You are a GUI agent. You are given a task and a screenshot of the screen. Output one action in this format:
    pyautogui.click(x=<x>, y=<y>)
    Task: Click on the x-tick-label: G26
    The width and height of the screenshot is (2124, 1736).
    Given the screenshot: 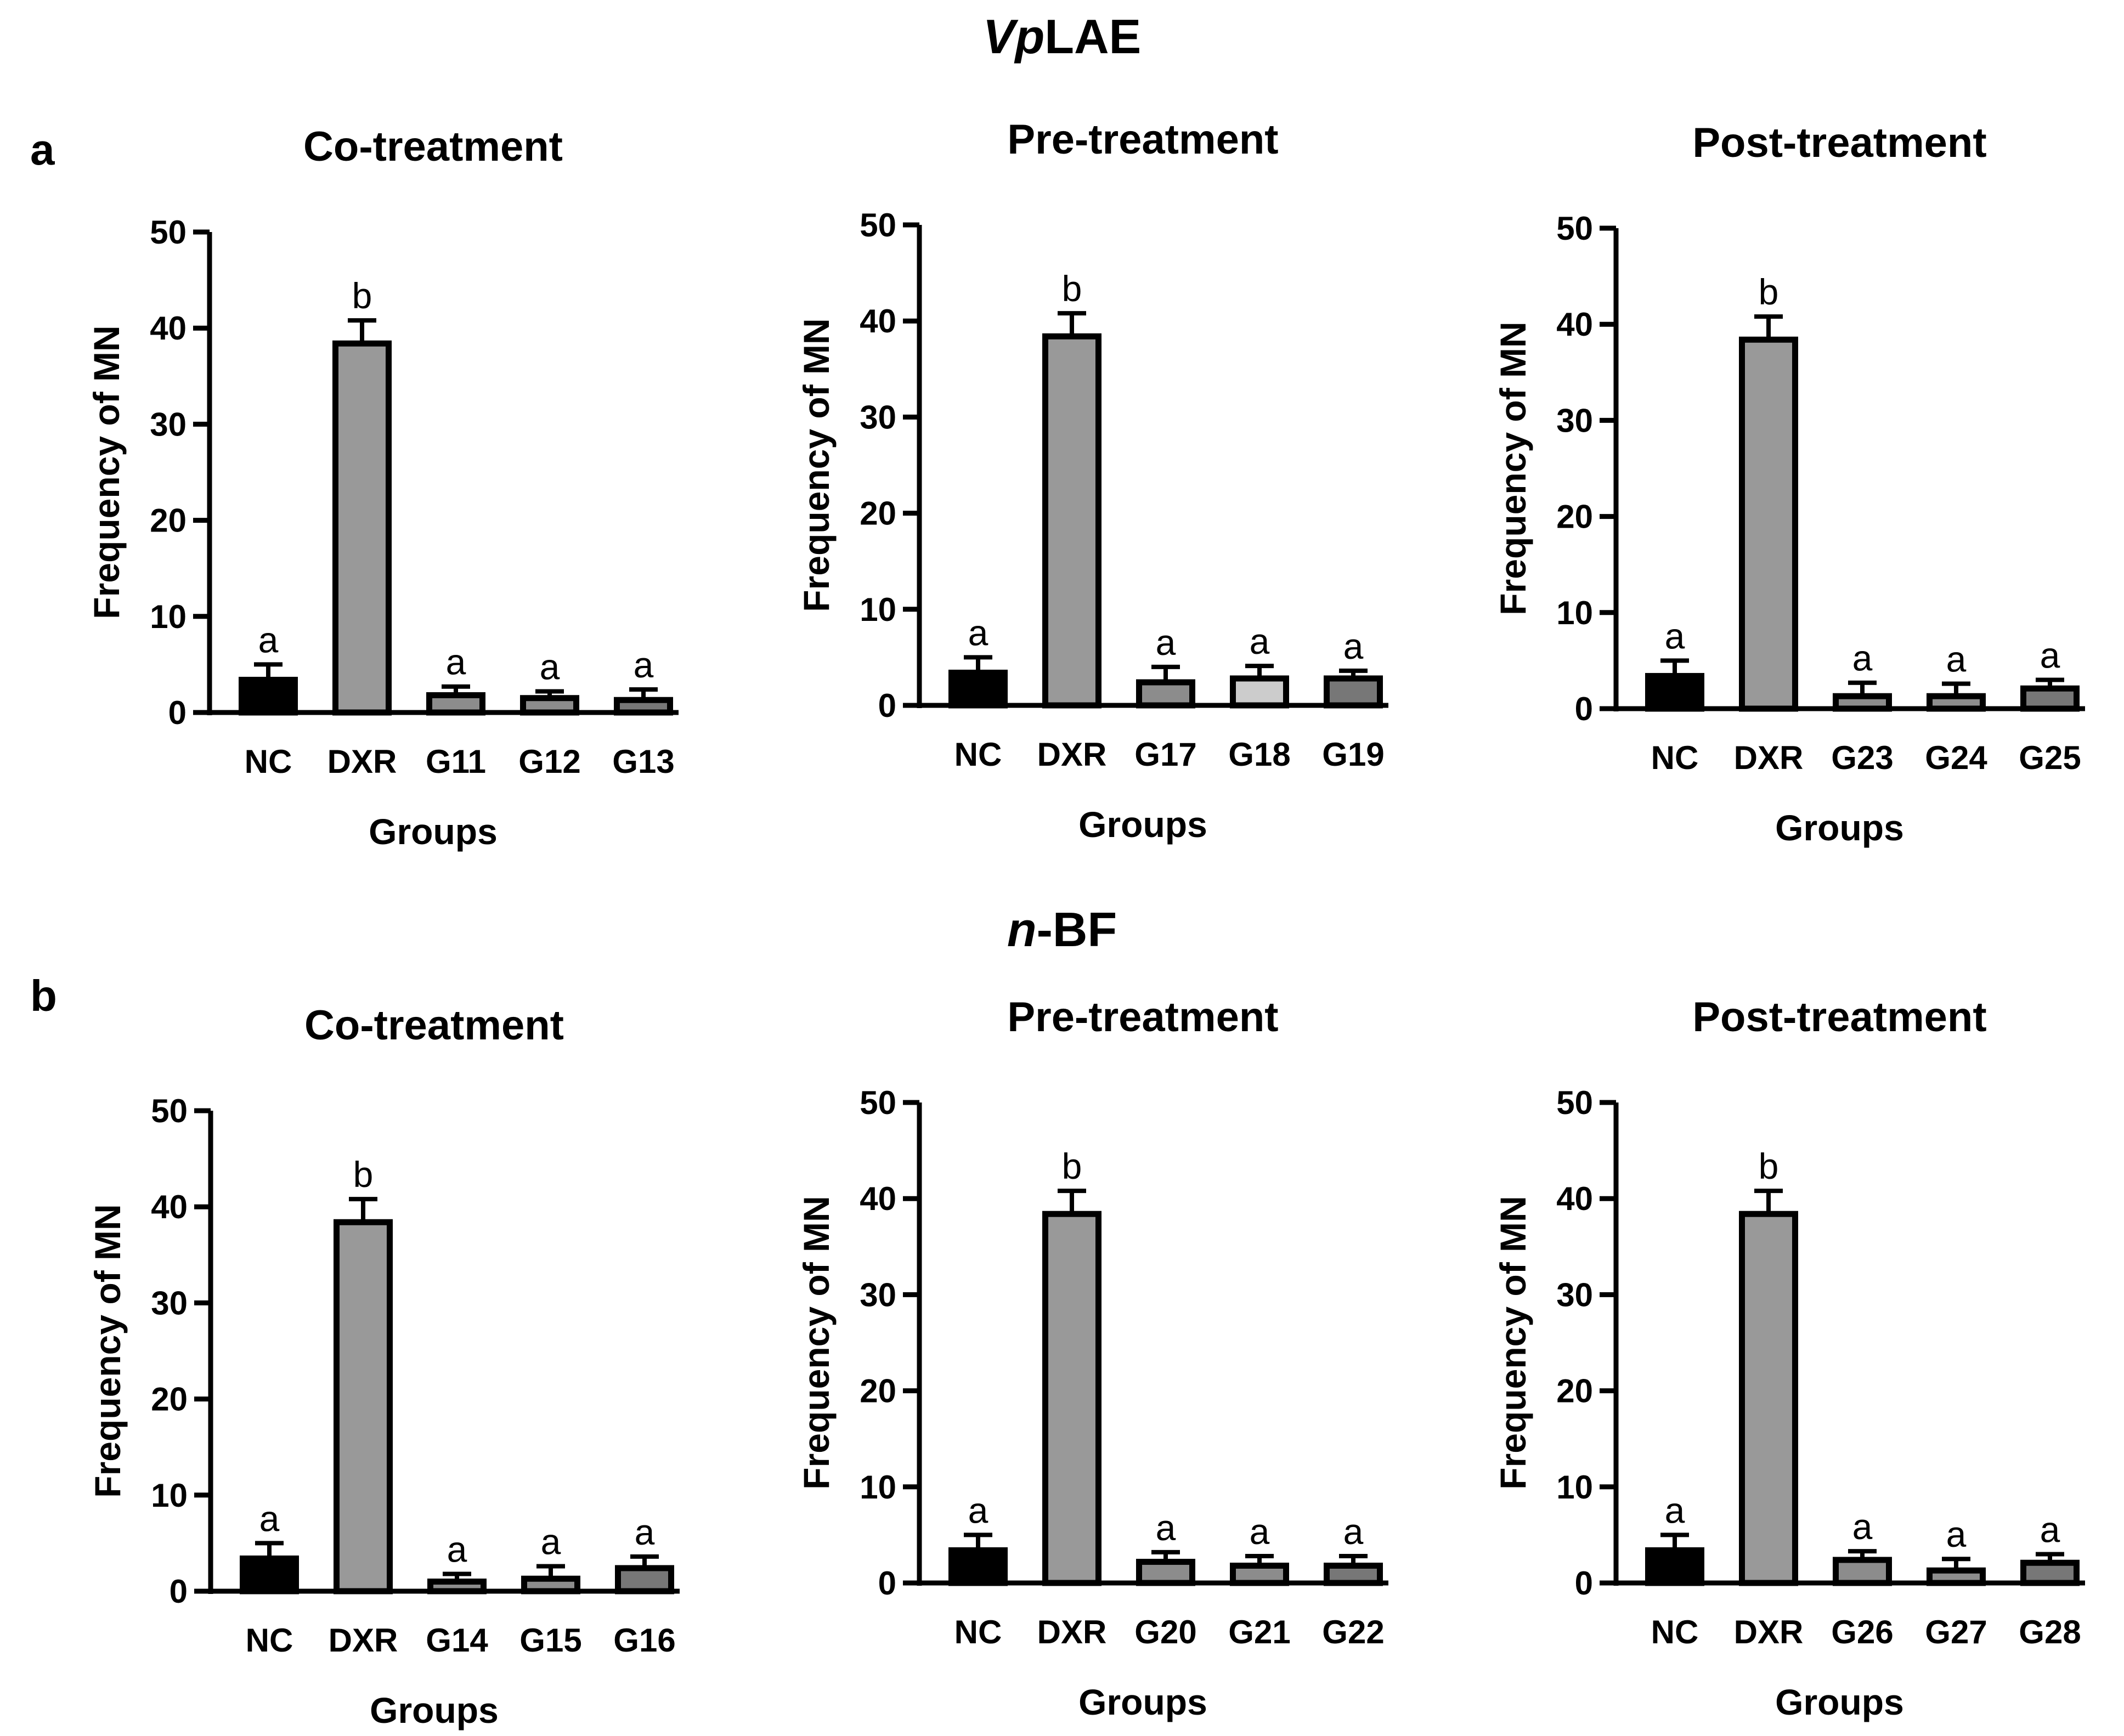 What is the action you would take?
    pyautogui.click(x=1862, y=1632)
    